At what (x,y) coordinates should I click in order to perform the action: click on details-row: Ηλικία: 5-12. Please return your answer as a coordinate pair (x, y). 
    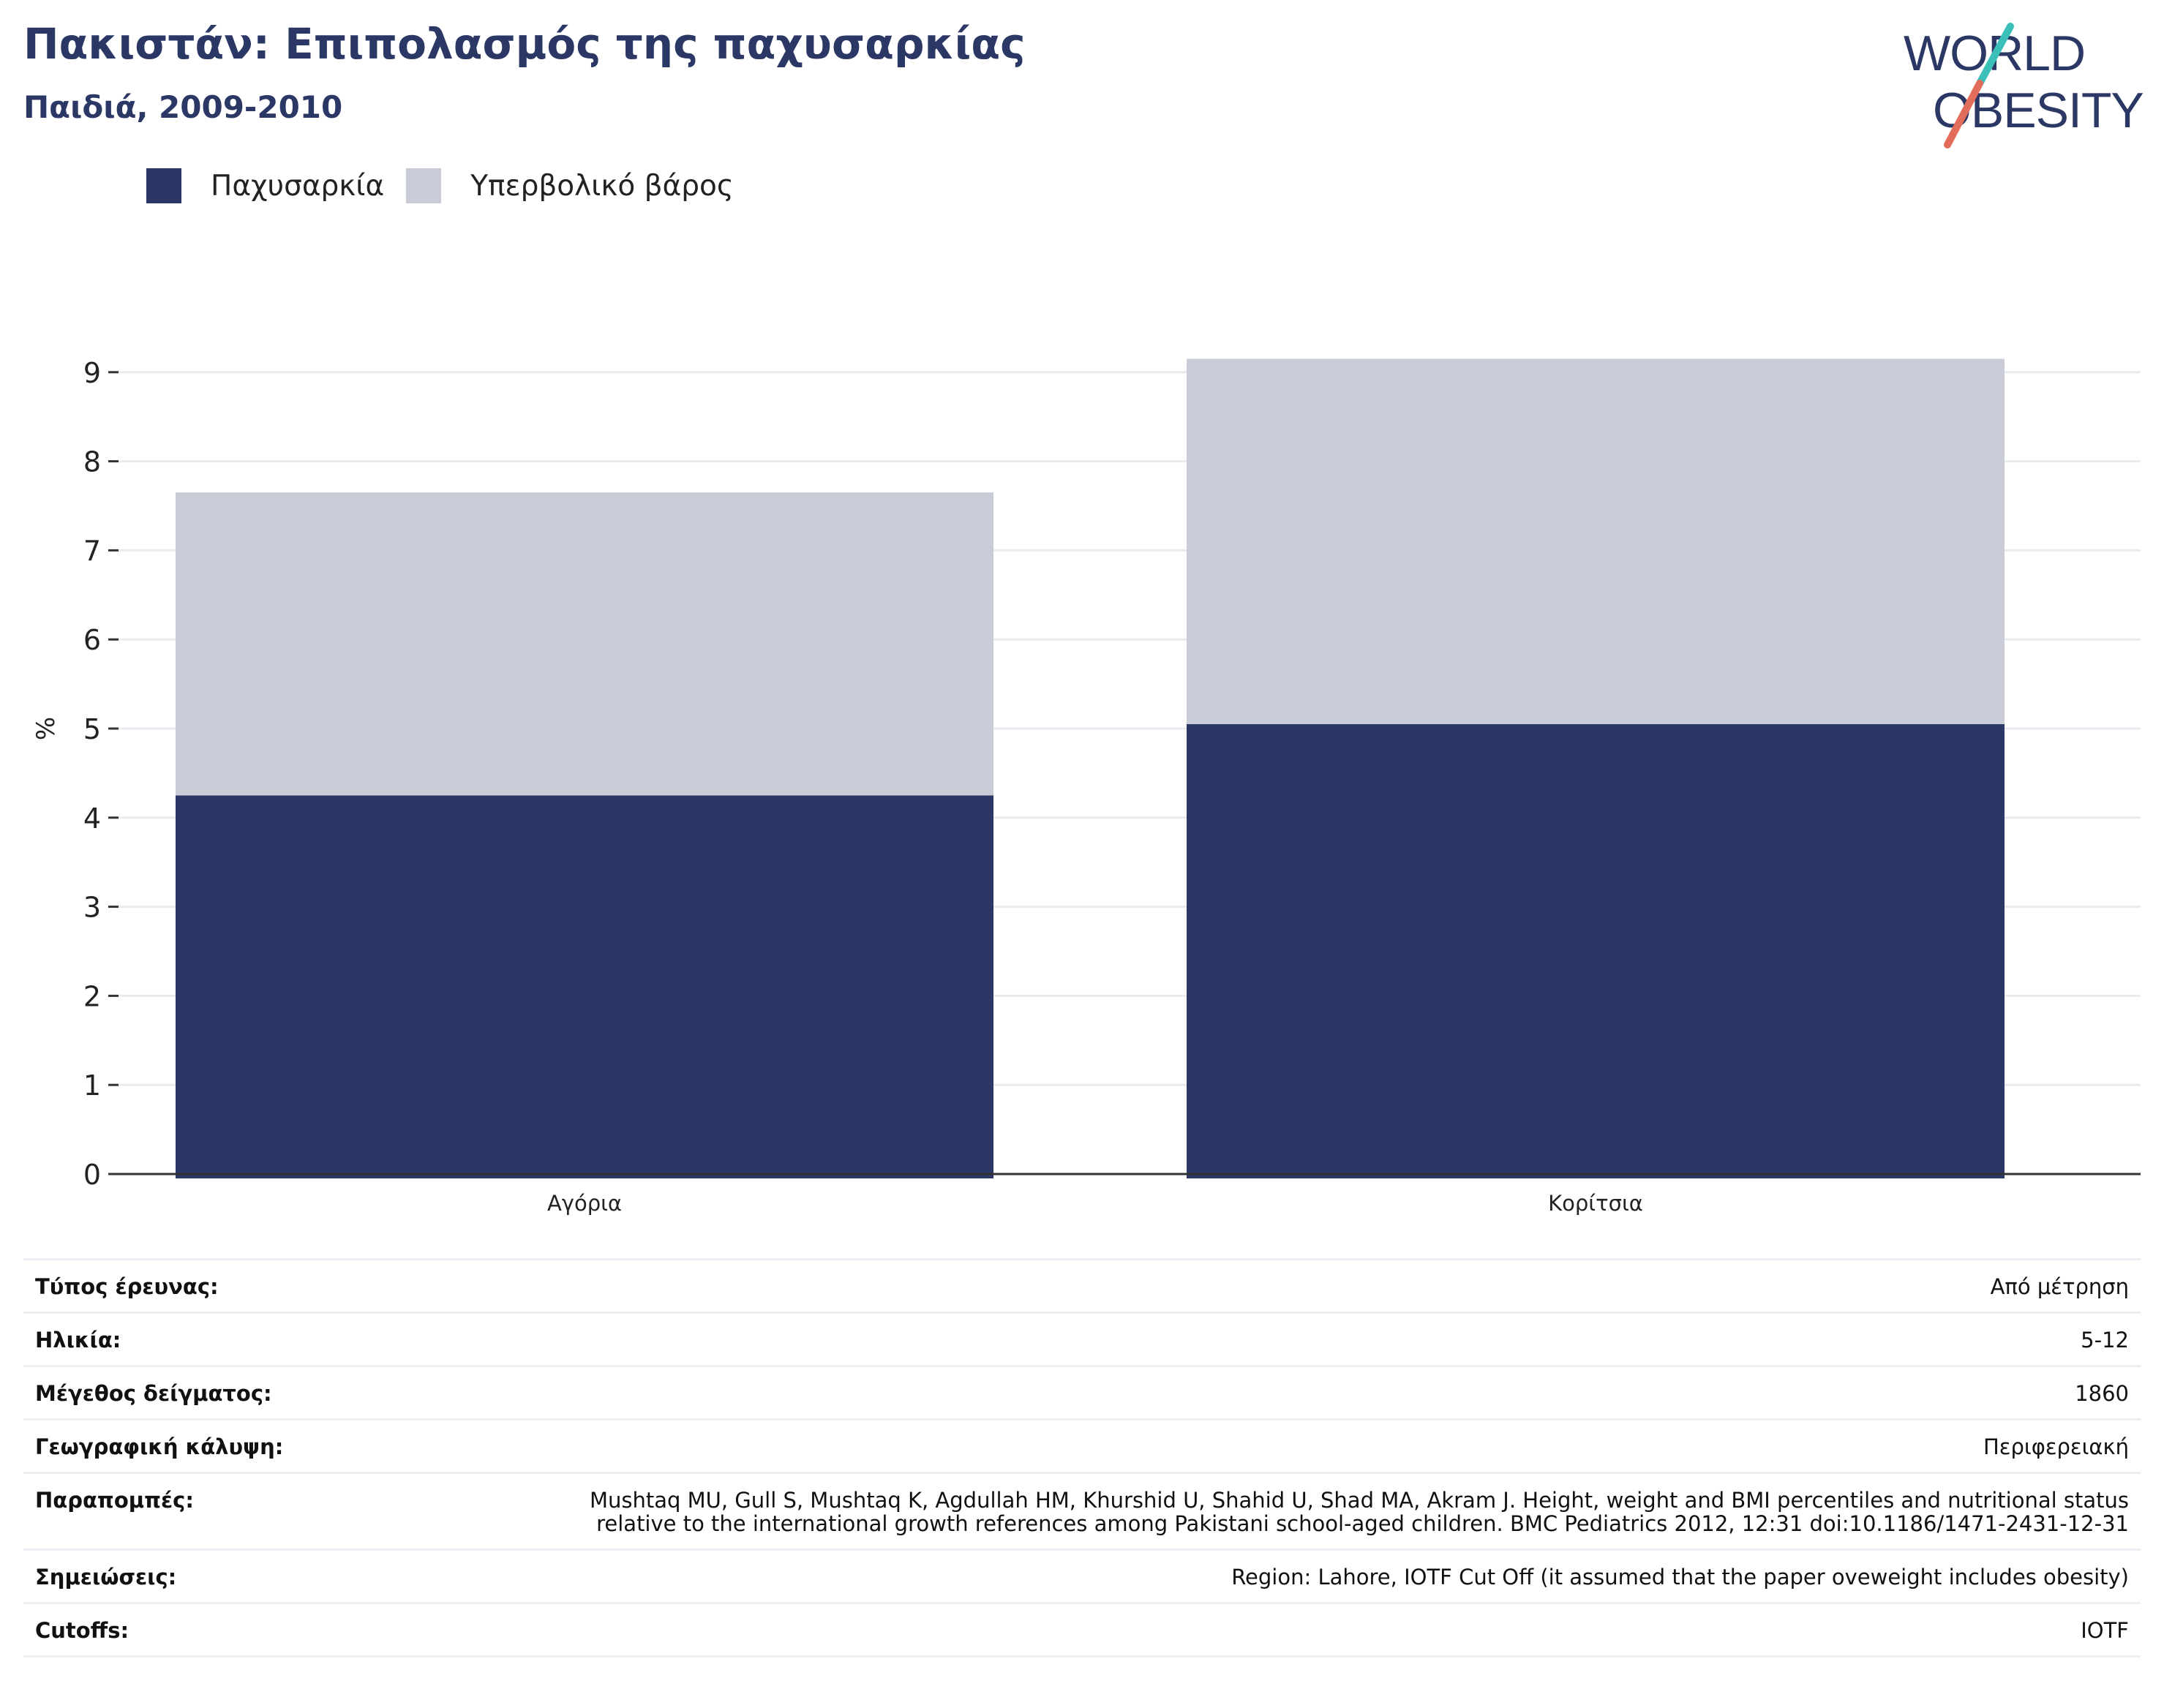
    Looking at the image, I should click on (1082, 1339).